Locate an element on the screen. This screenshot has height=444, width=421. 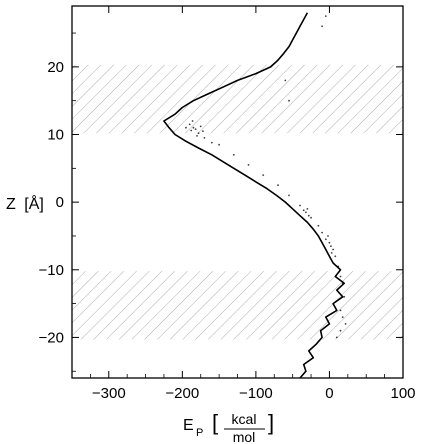
x-axis-label-close-bracket: ] is located at coordinates (271, 422).